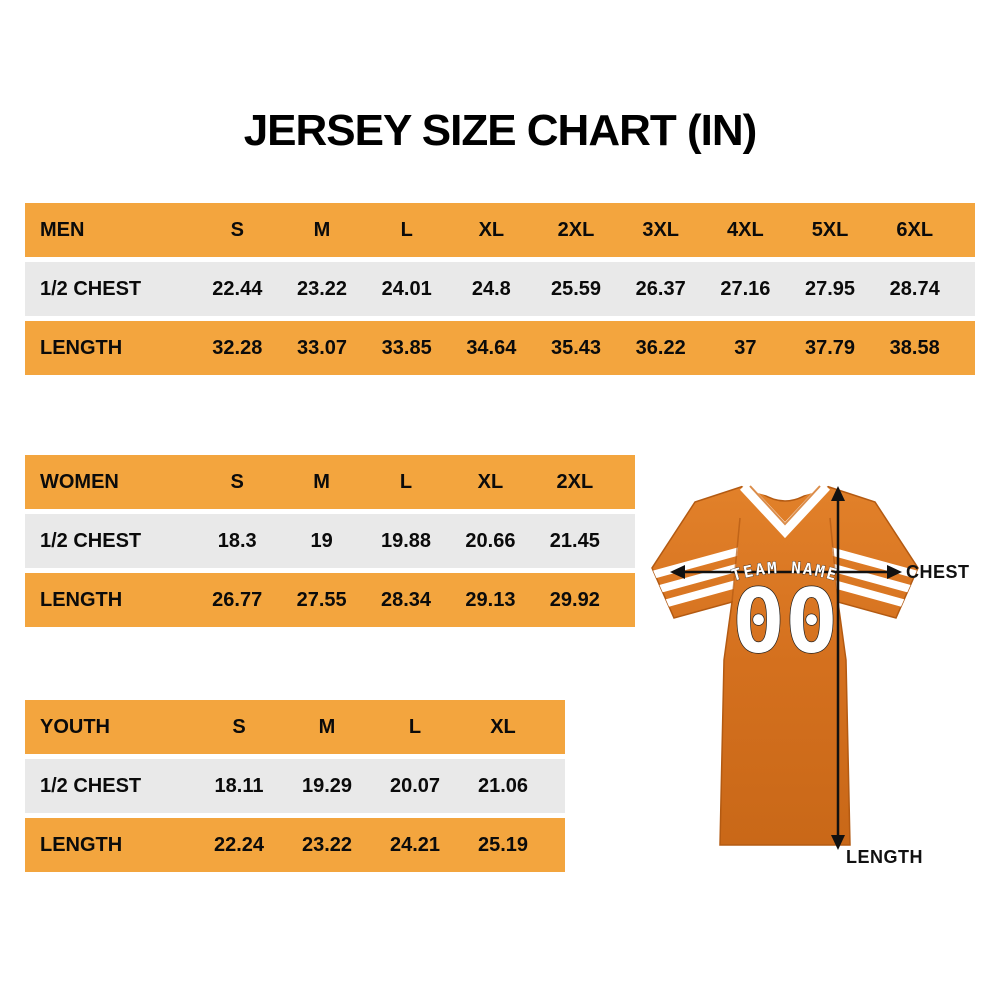 This screenshot has height=1000, width=1000. What do you see at coordinates (785, 505) in the screenshot?
I see `collar-v-trim` at bounding box center [785, 505].